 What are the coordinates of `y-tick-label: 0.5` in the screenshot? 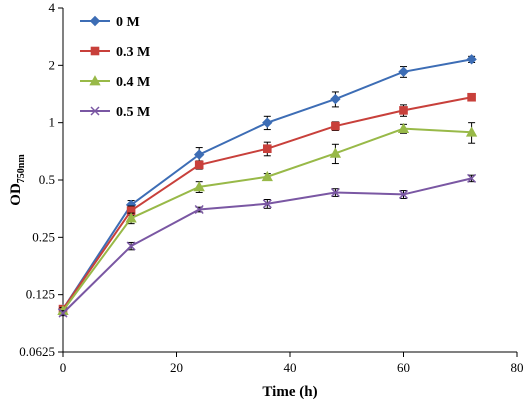 It's located at (47, 179).